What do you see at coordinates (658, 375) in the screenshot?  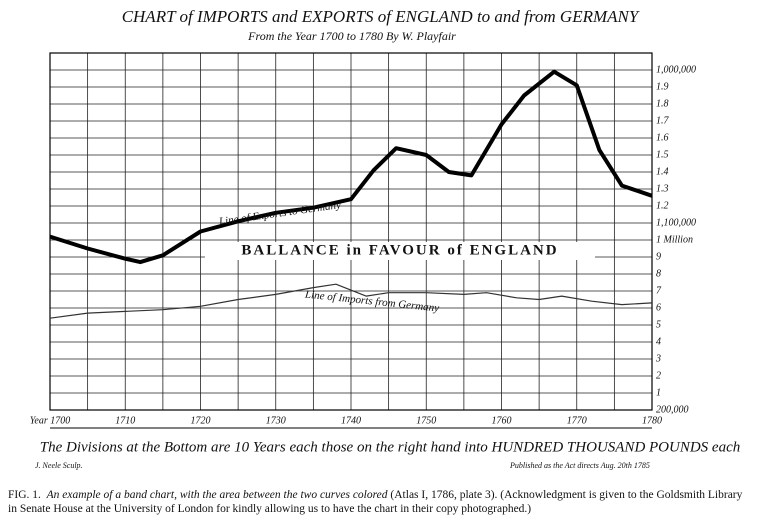 I see `y-tick-label: 2` at bounding box center [658, 375].